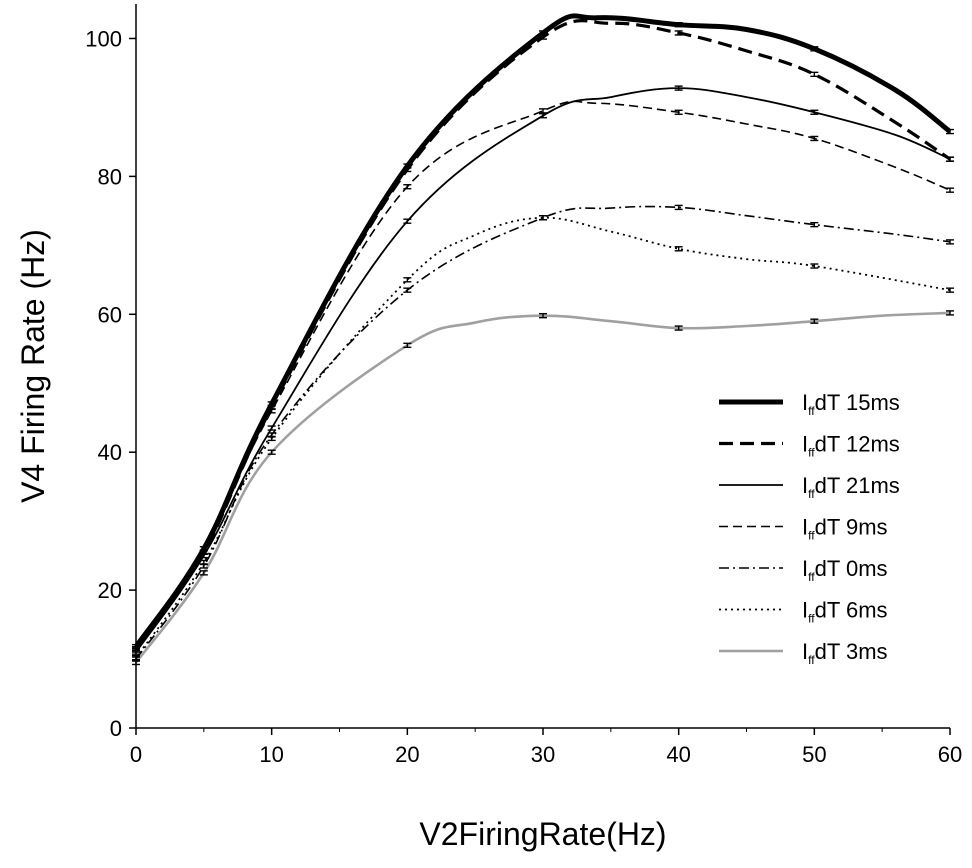 The height and width of the screenshot is (868, 972). Describe the element at coordinates (110, 452) in the screenshot. I see `y-tick-label: 40` at that location.